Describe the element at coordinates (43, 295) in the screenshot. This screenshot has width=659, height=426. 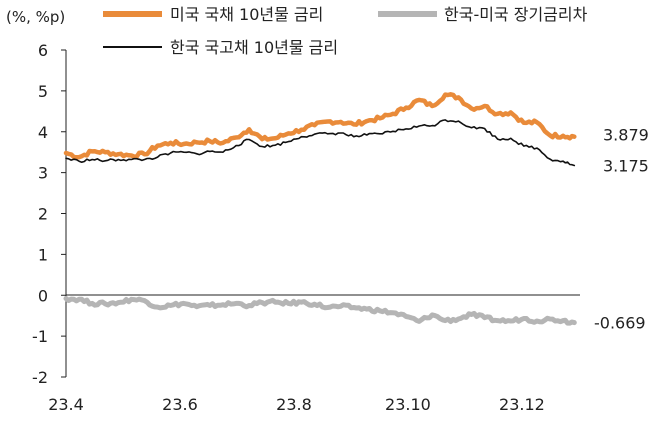
I see `y-tick-label: 0` at that location.